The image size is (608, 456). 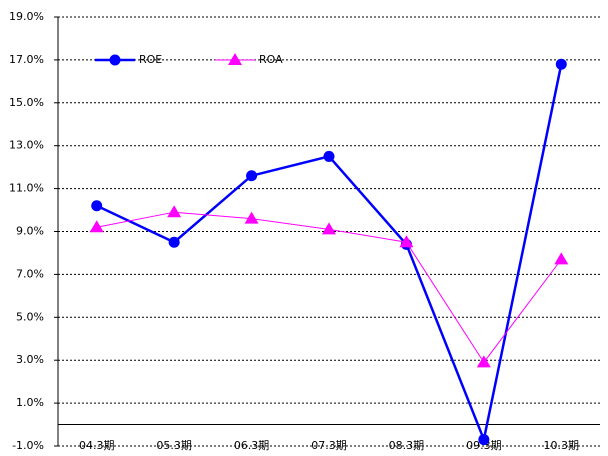 What do you see at coordinates (26, 188) in the screenshot?
I see `y-tick-label: 11.0%` at bounding box center [26, 188].